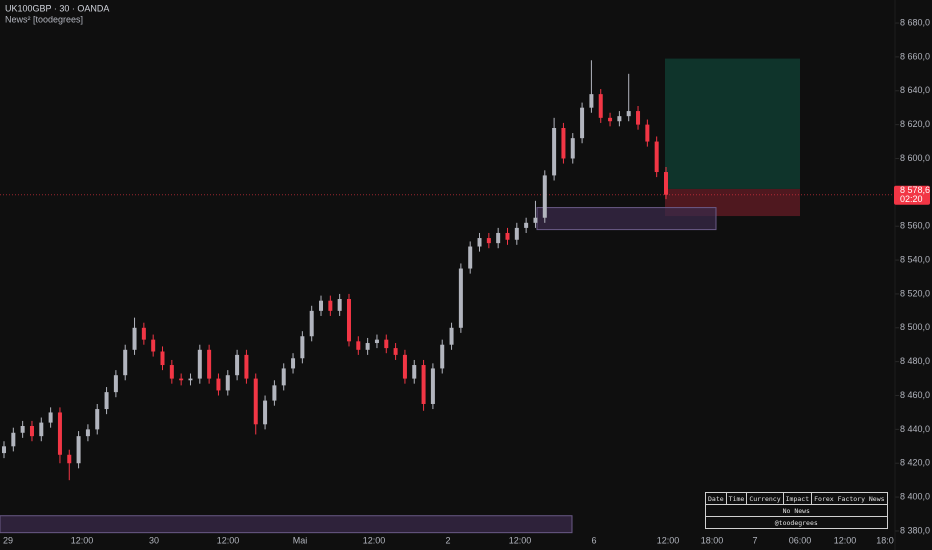 The height and width of the screenshot is (550, 932). What do you see at coordinates (447, 540) in the screenshot?
I see `x-tick-label: 2` at bounding box center [447, 540].